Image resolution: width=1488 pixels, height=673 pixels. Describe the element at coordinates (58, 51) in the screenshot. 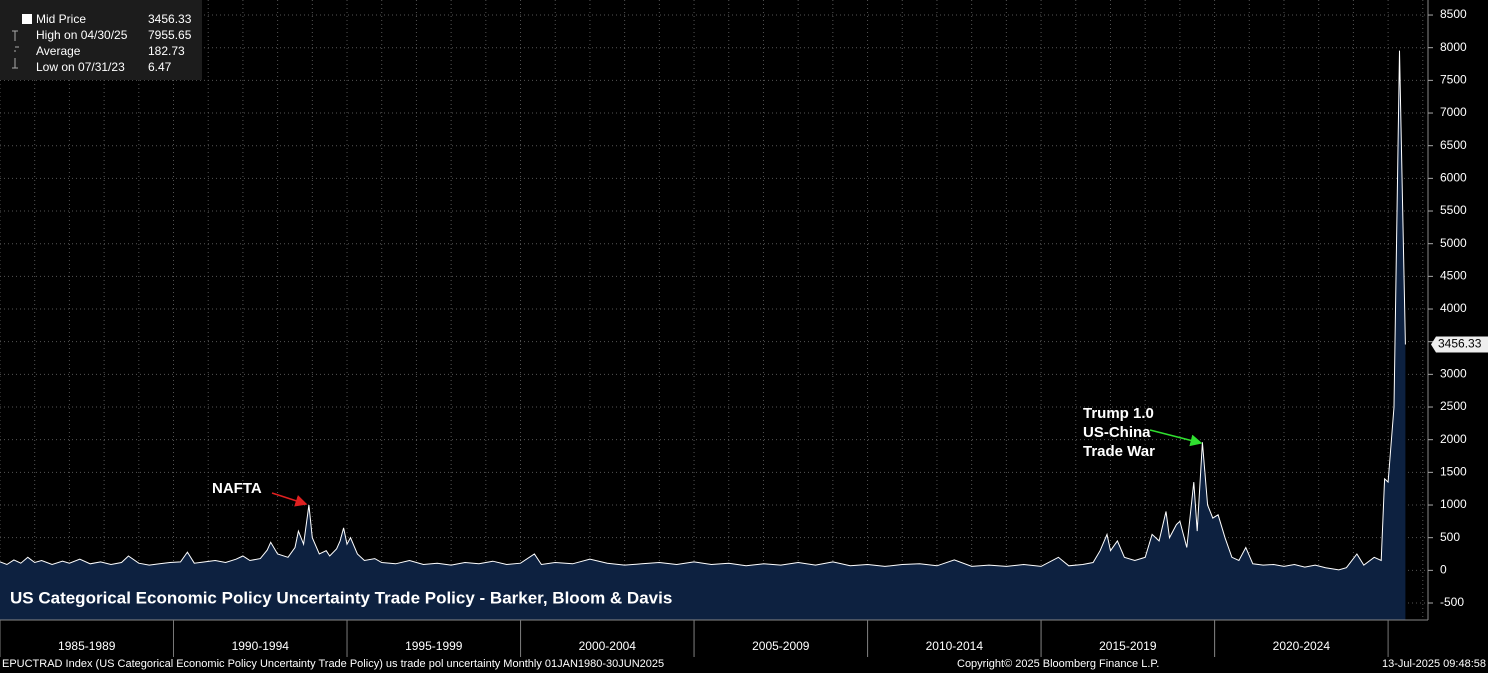

I see `legend-label: Average` at that location.